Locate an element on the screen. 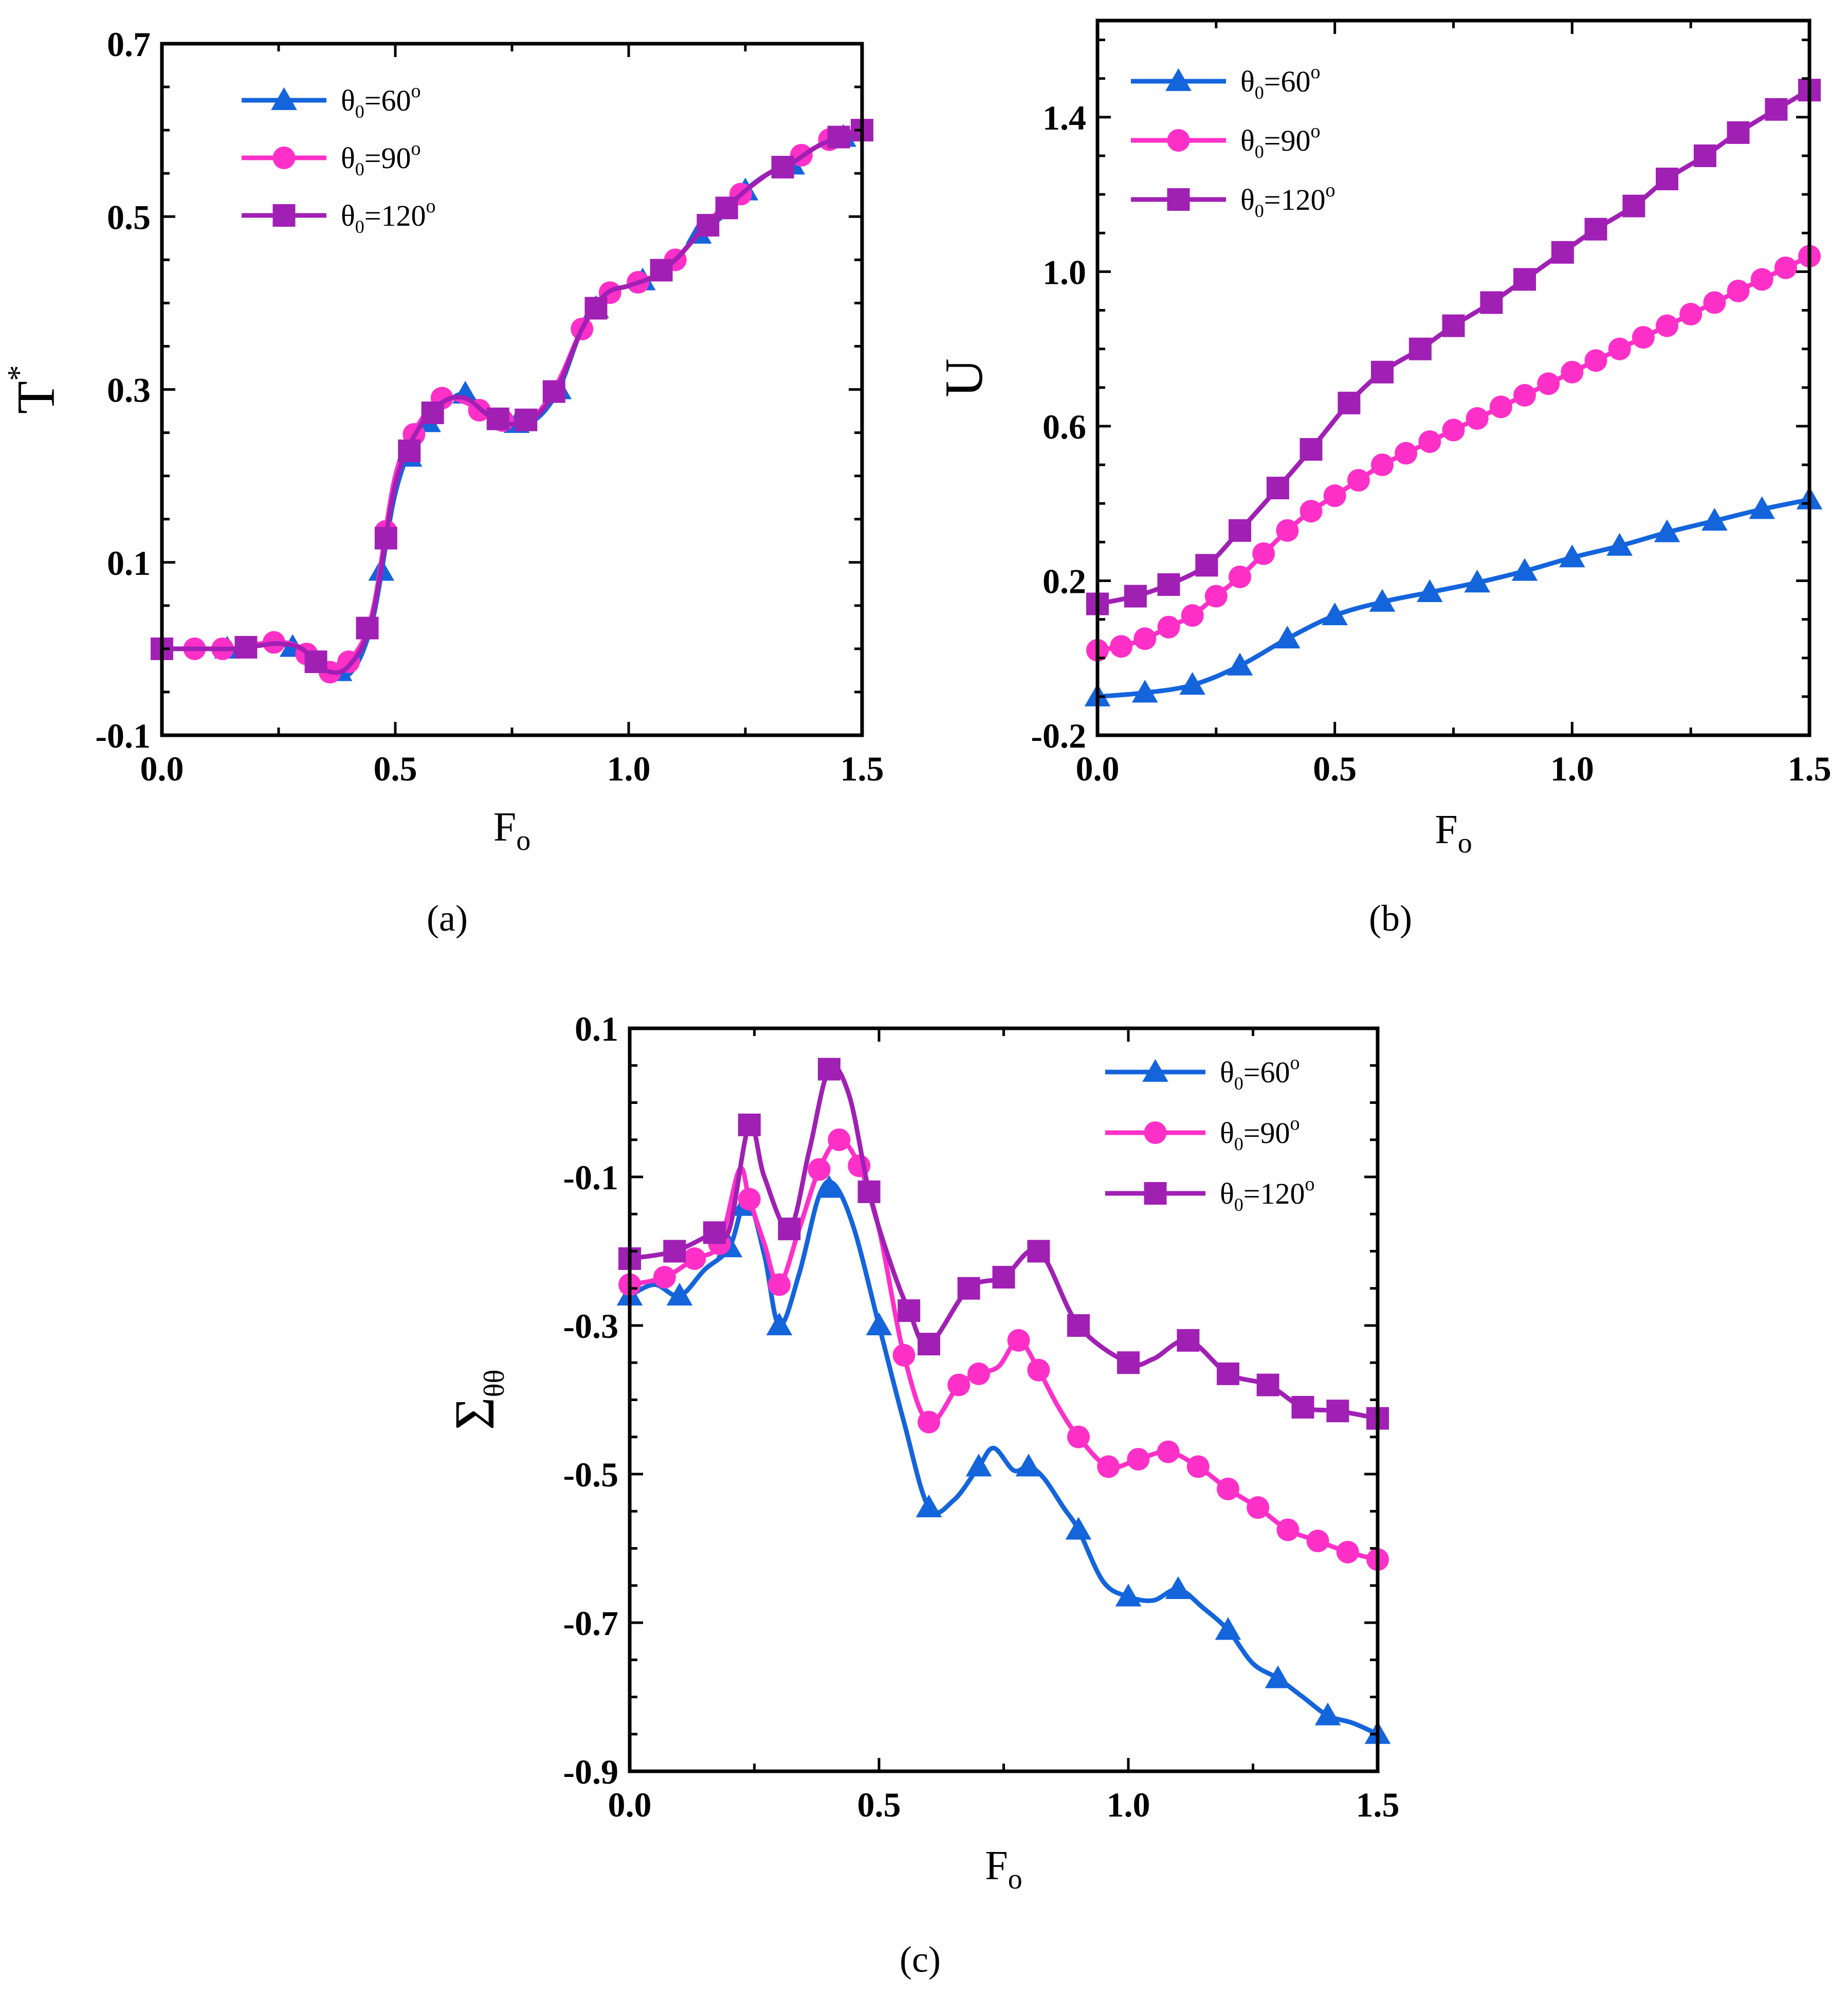 This screenshot has height=1997, width=1848. legend-marker-s120 is located at coordinates (1155, 1194).